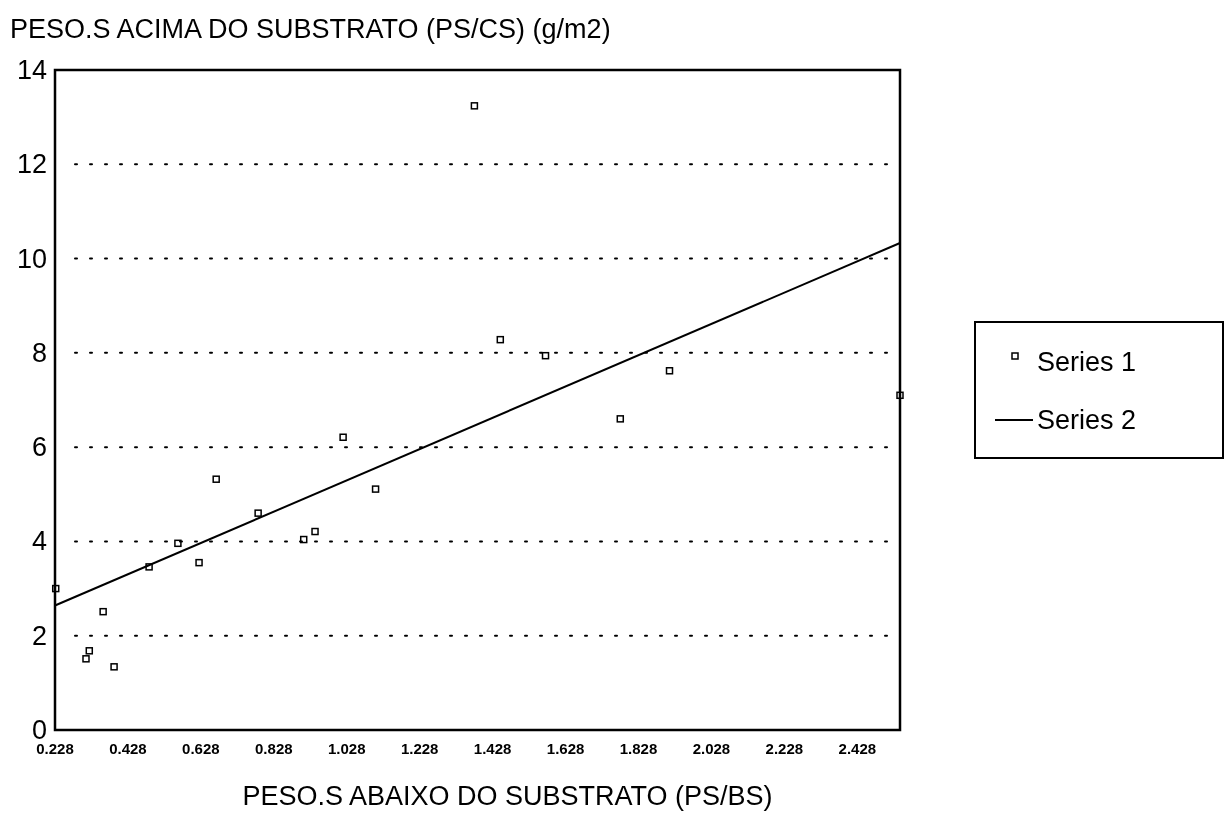 Image resolution: width=1231 pixels, height=825 pixels. Describe the element at coordinates (31, 164) in the screenshot. I see `y-tick-label: 12` at that location.